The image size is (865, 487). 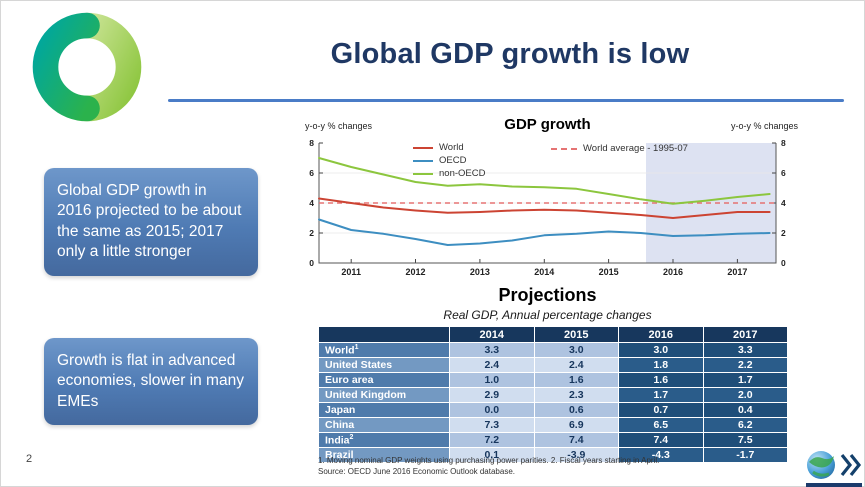 I want to click on row-label: Euro area, so click(x=384, y=380).